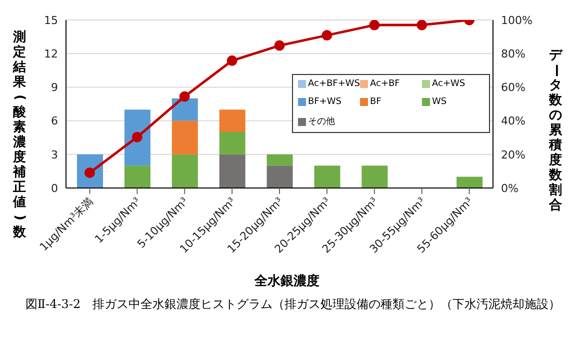 Image resolution: width=586 pixels, height=349 pixels. What do you see at coordinates (376, 102) in the screenshot?
I see `legend-label: BF` at bounding box center [376, 102].